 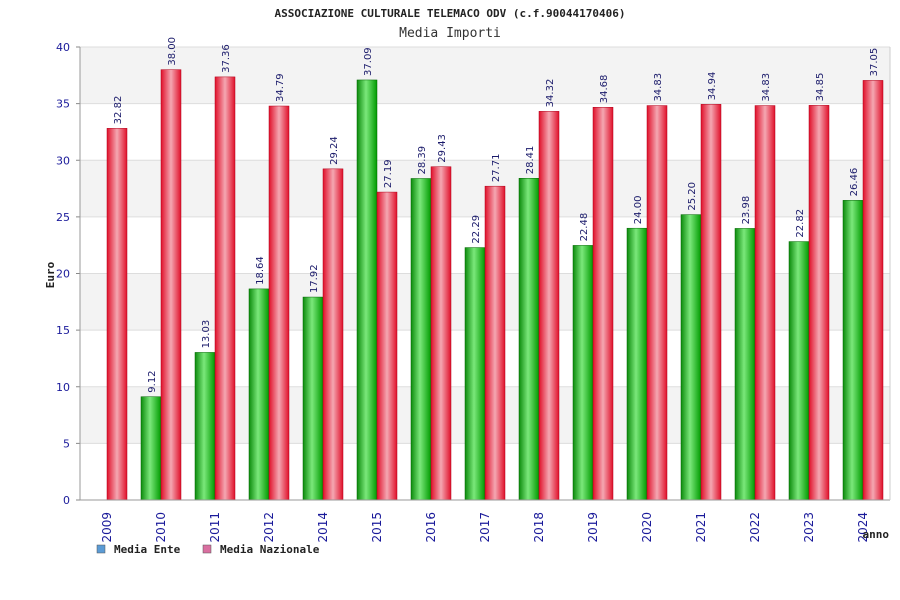 What do you see at coordinates (63, 104) in the screenshot?
I see `y-tick-label: 35` at bounding box center [63, 104].